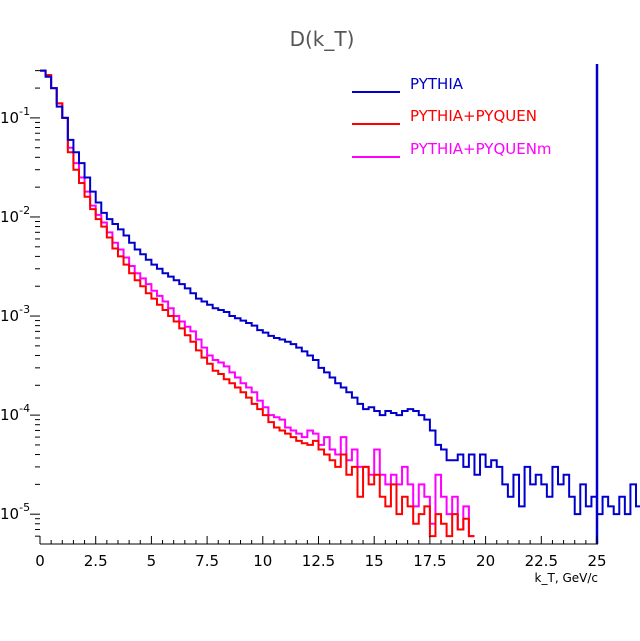 The image size is (640, 641). I want to click on x-axis-label: k_T, GeV/c, so click(566, 578).